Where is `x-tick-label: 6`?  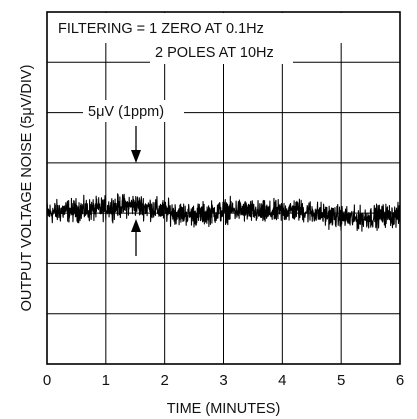 x-tick-label: 6 is located at coordinates (400, 380).